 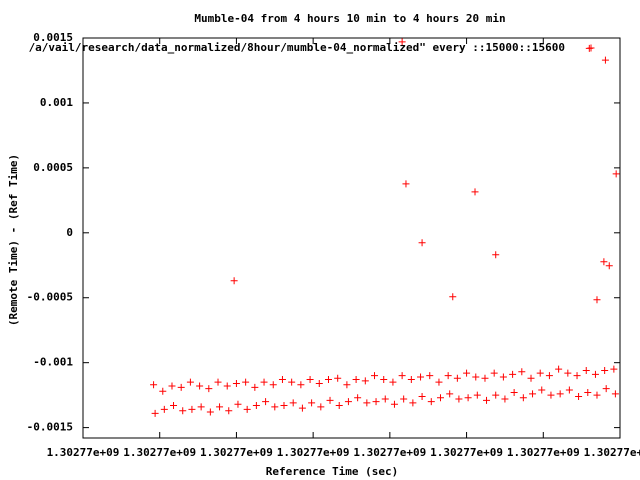 I want to click on y-tick-label: -0.0005, so click(x=50, y=297).